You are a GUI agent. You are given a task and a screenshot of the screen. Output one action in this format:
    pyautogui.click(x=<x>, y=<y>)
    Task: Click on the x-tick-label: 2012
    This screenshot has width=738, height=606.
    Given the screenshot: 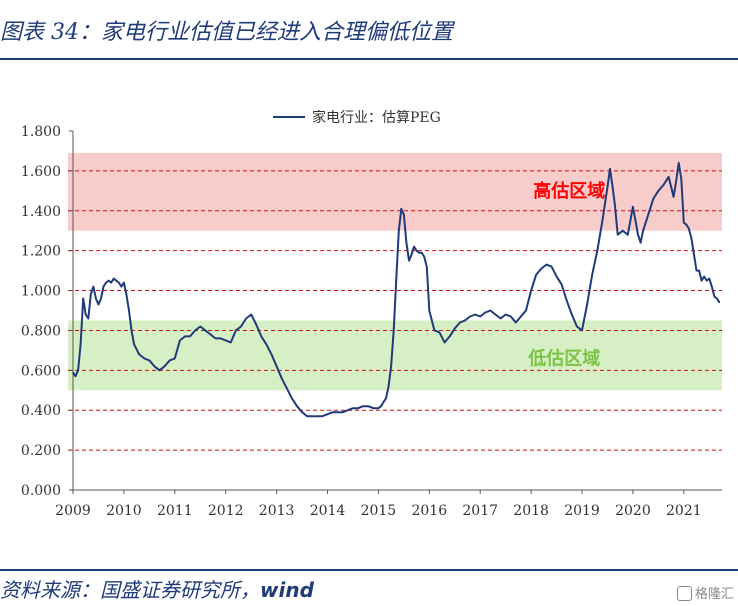 What is the action you would take?
    pyautogui.click(x=226, y=511)
    